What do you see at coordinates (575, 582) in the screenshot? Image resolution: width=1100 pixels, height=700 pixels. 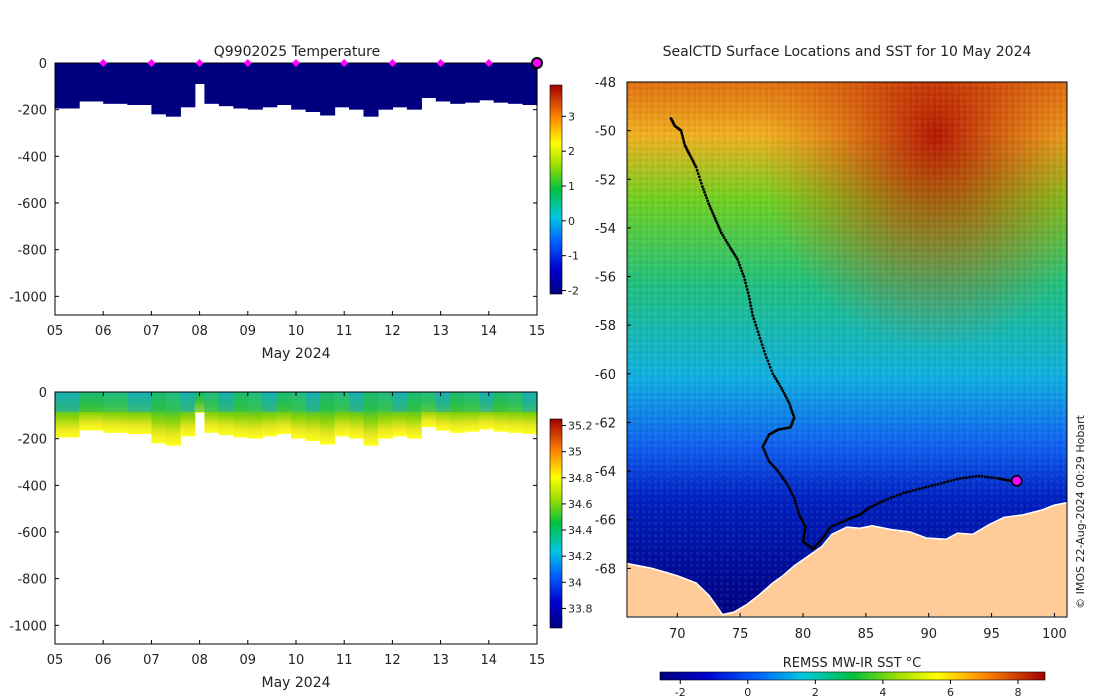 I see `colorbar-tick-label: 34` at bounding box center [575, 582].